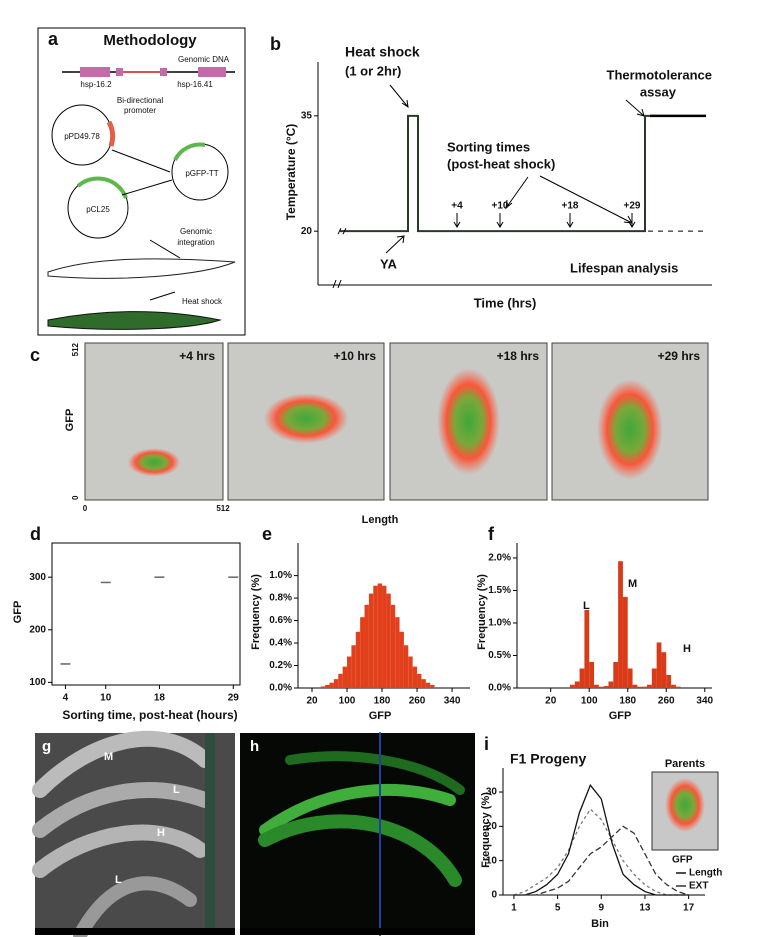 This screenshot has width=762, height=937. I want to click on annotation: integration, so click(195, 242).